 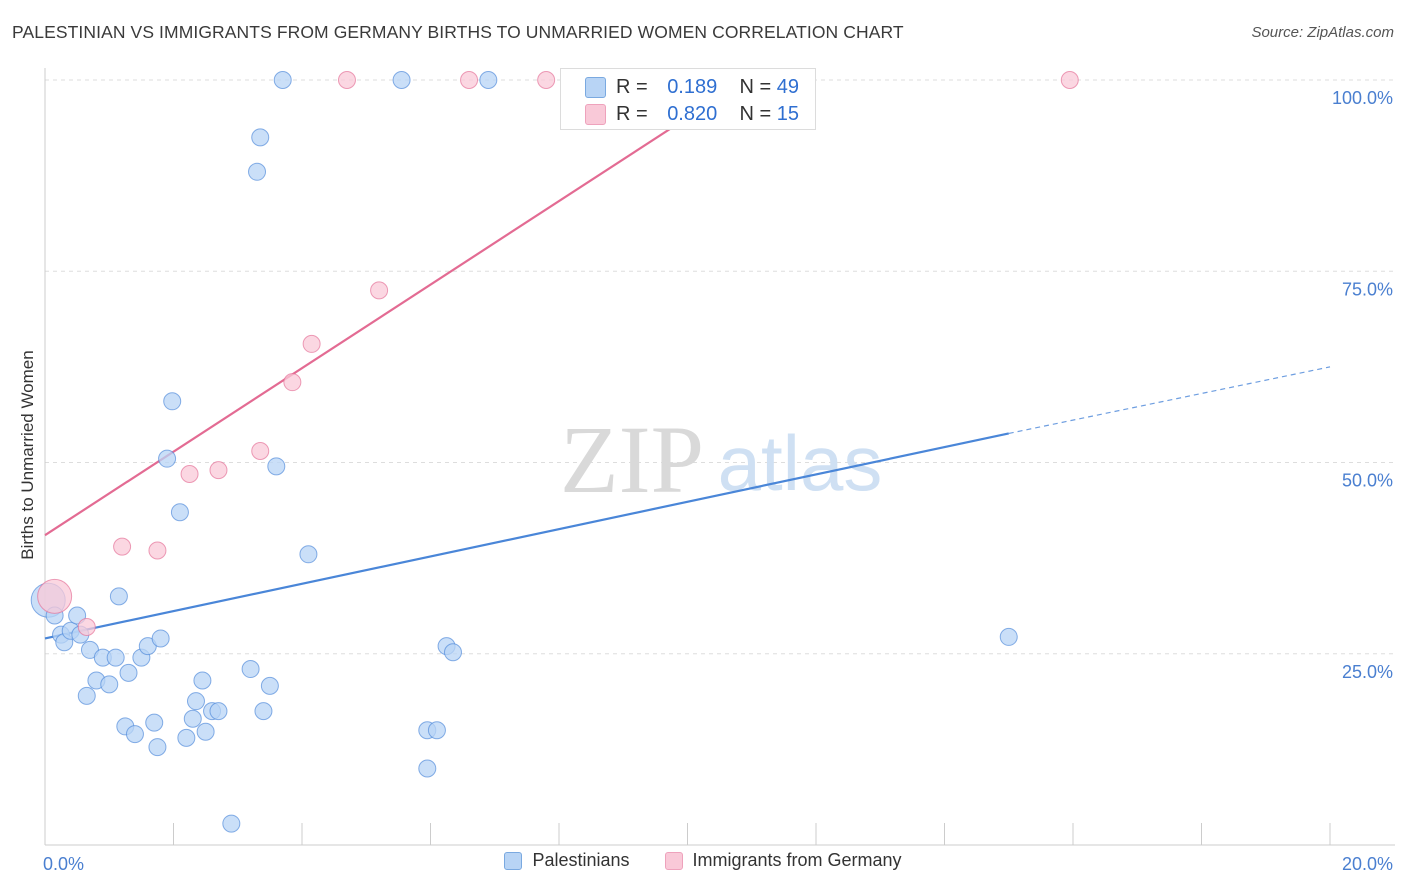 I want to click on watermark-atlas: atlas, so click(x=800, y=463).